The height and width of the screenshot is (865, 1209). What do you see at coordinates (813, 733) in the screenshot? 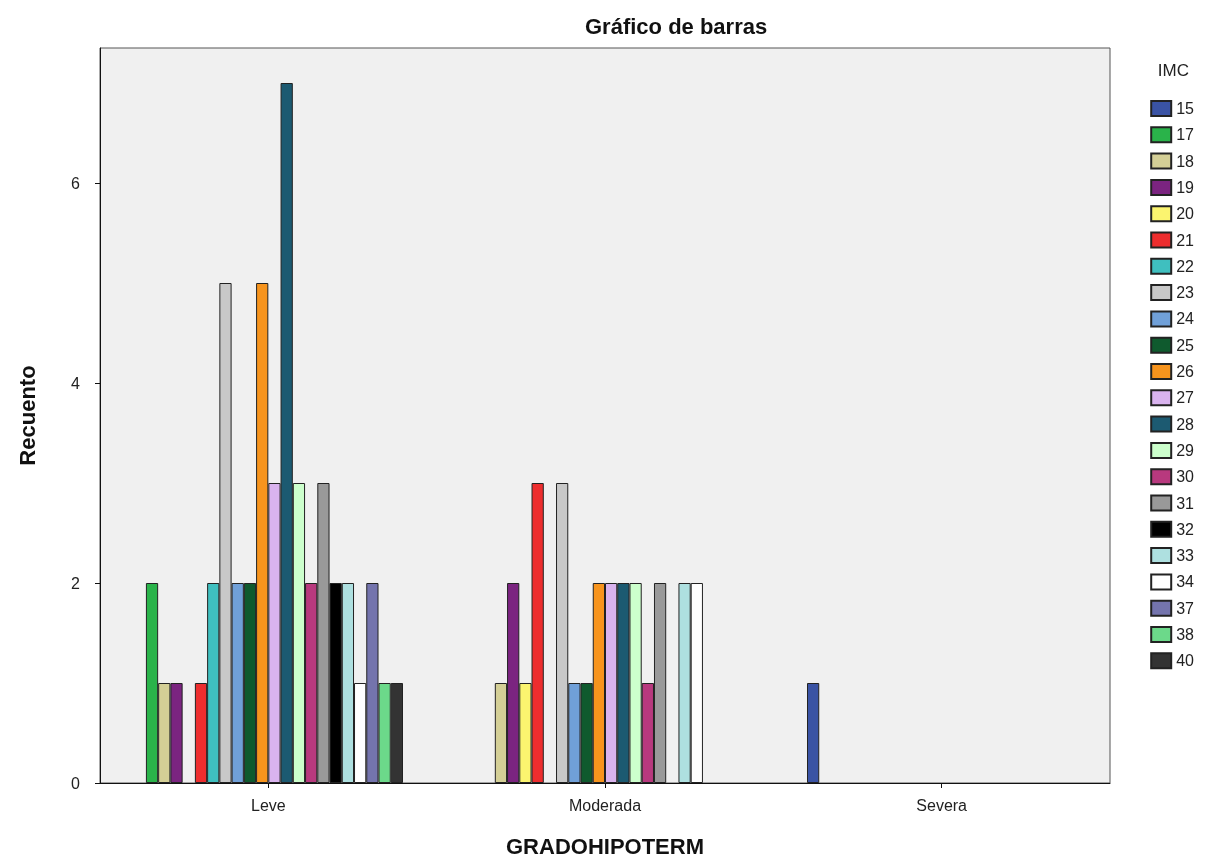
I see `bar` at bounding box center [813, 733].